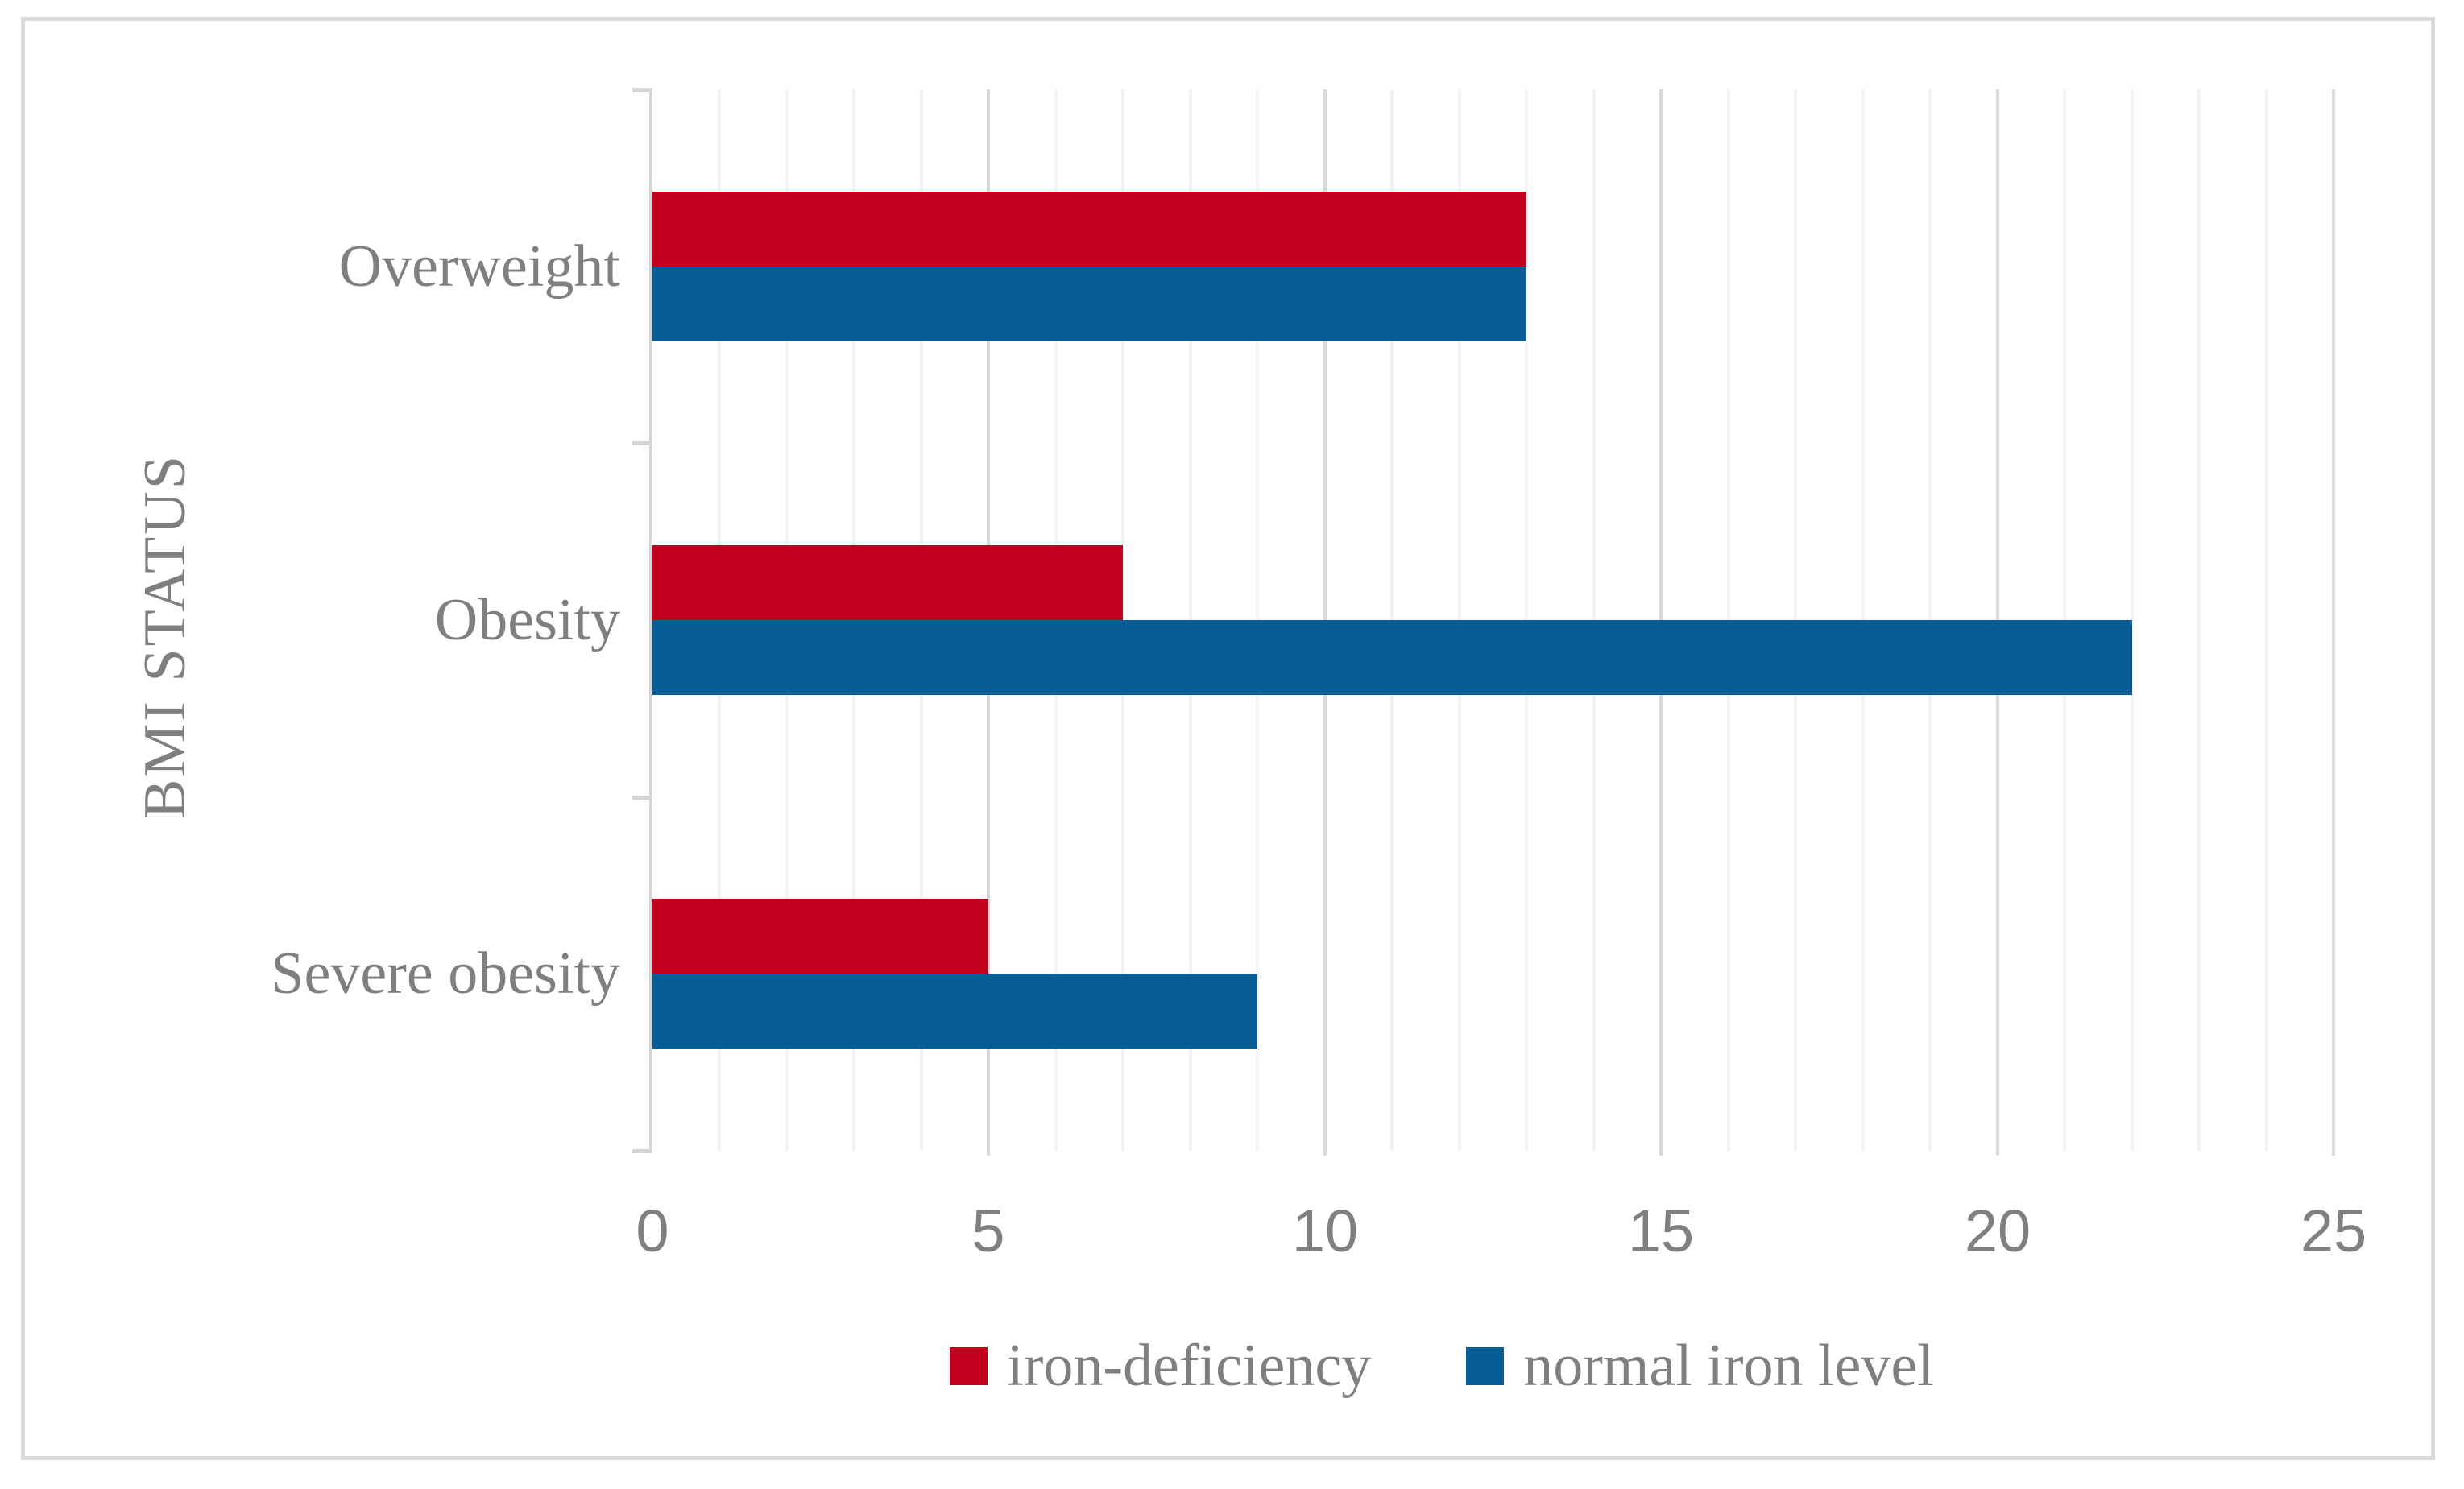 Image resolution: width=2464 pixels, height=1489 pixels. What do you see at coordinates (1997, 1230) in the screenshot?
I see `x-tick-label-20: 20` at bounding box center [1997, 1230].